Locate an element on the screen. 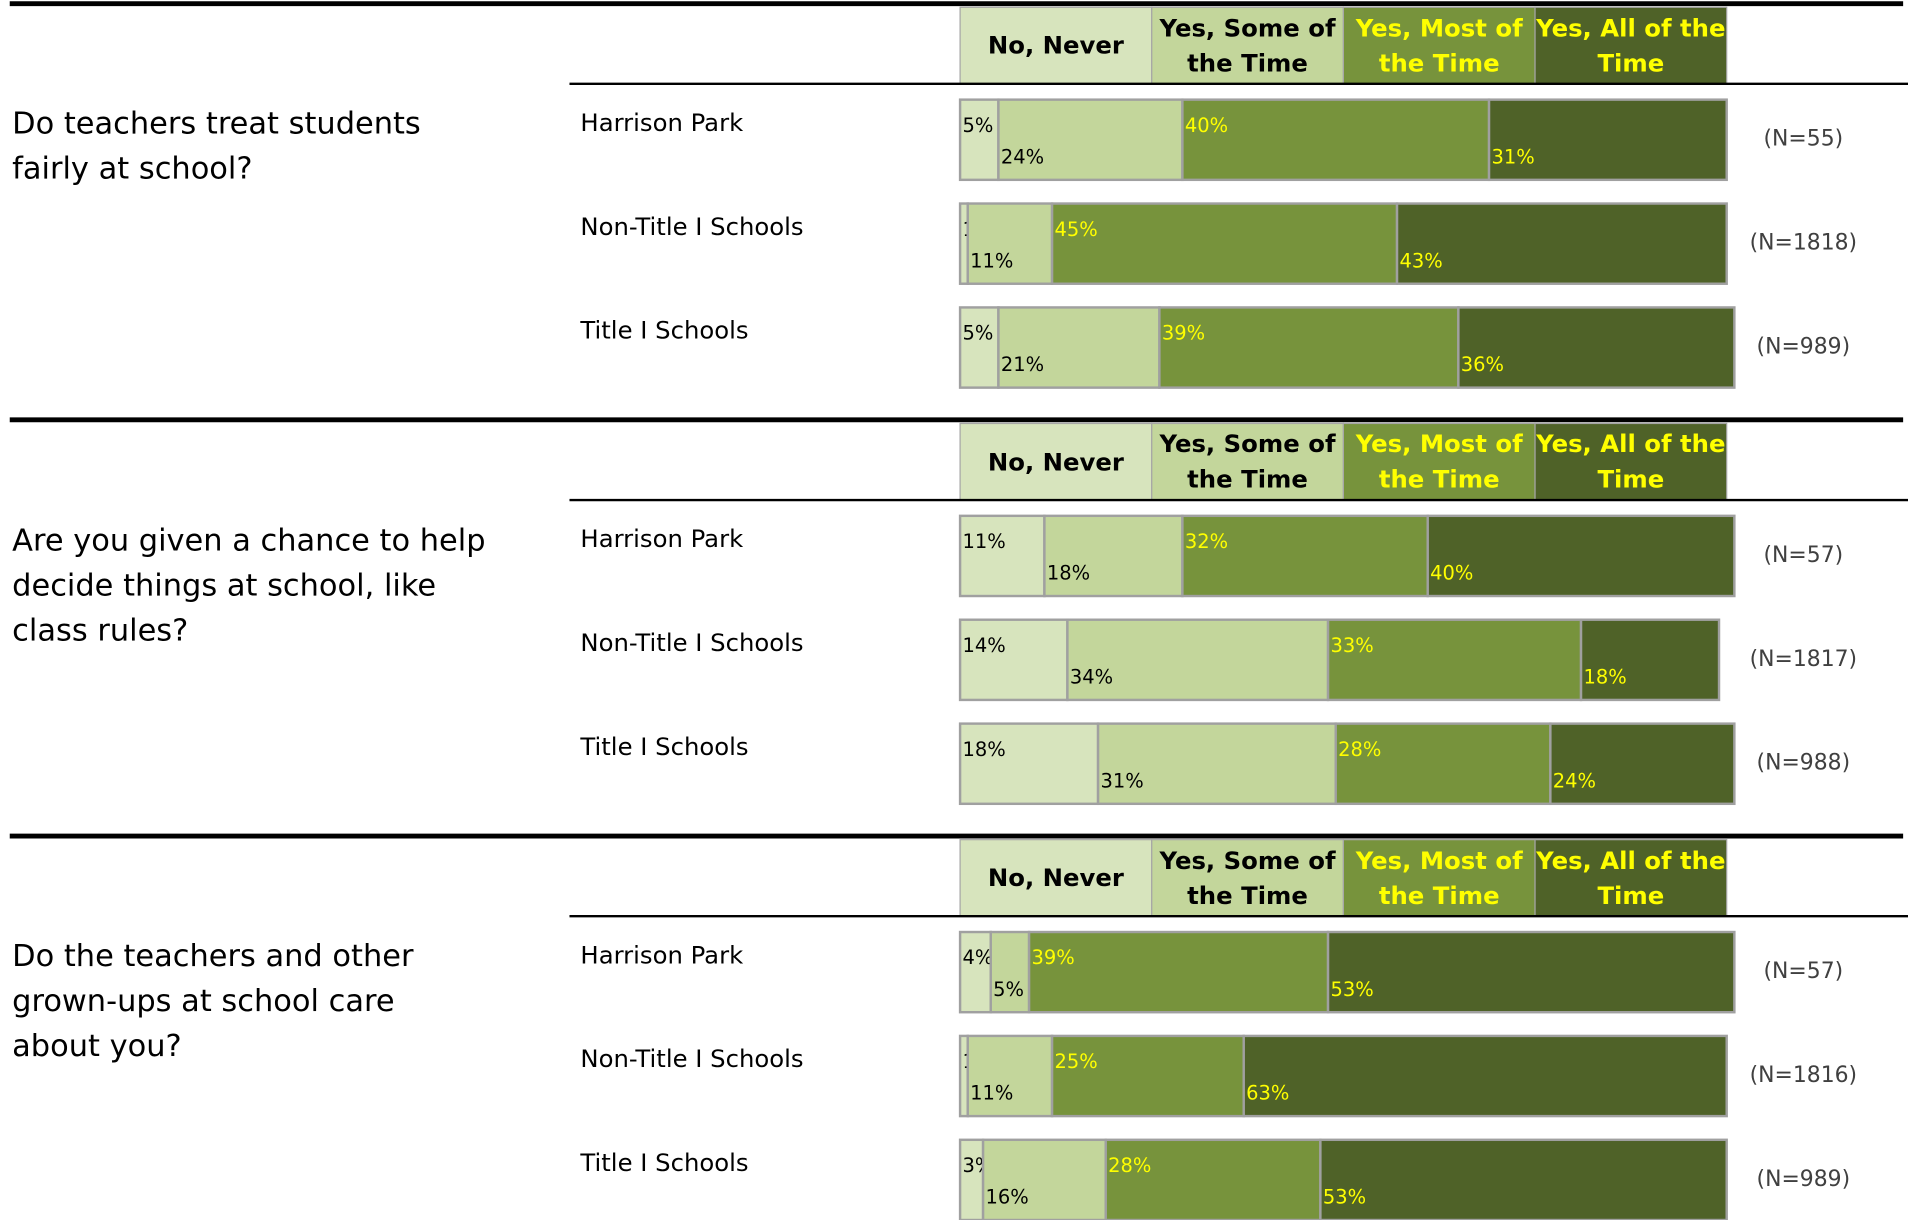  value-label: 45% is located at coordinates (1076, 229).